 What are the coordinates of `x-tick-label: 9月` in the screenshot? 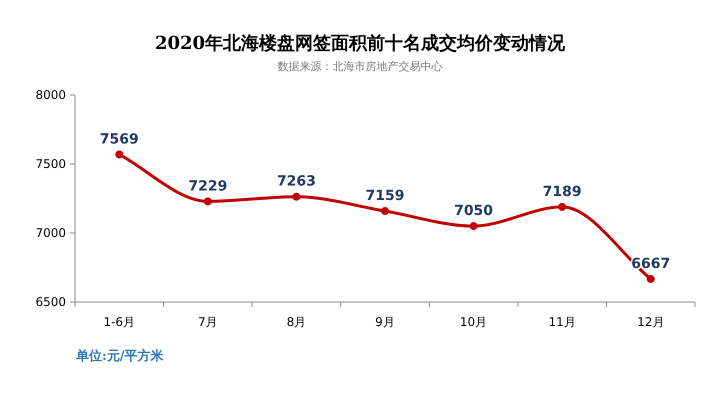 It's located at (385, 322).